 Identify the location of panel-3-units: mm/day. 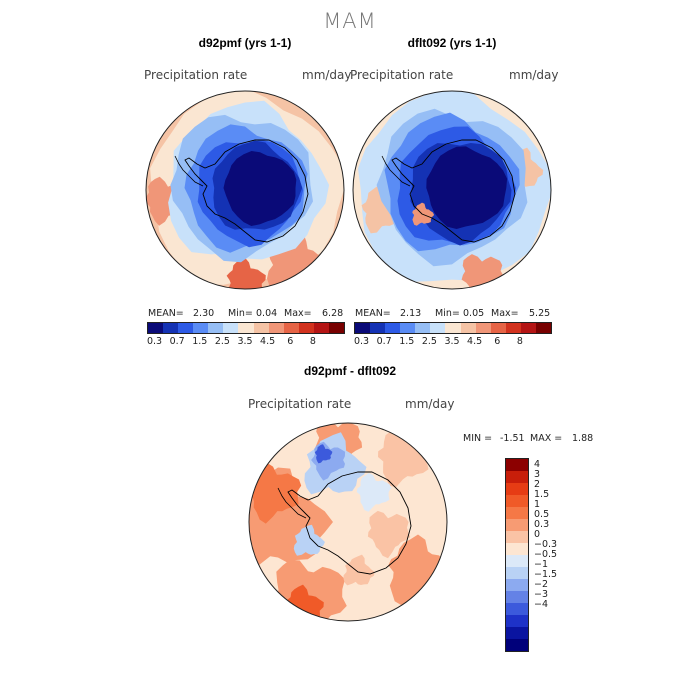
(430, 404).